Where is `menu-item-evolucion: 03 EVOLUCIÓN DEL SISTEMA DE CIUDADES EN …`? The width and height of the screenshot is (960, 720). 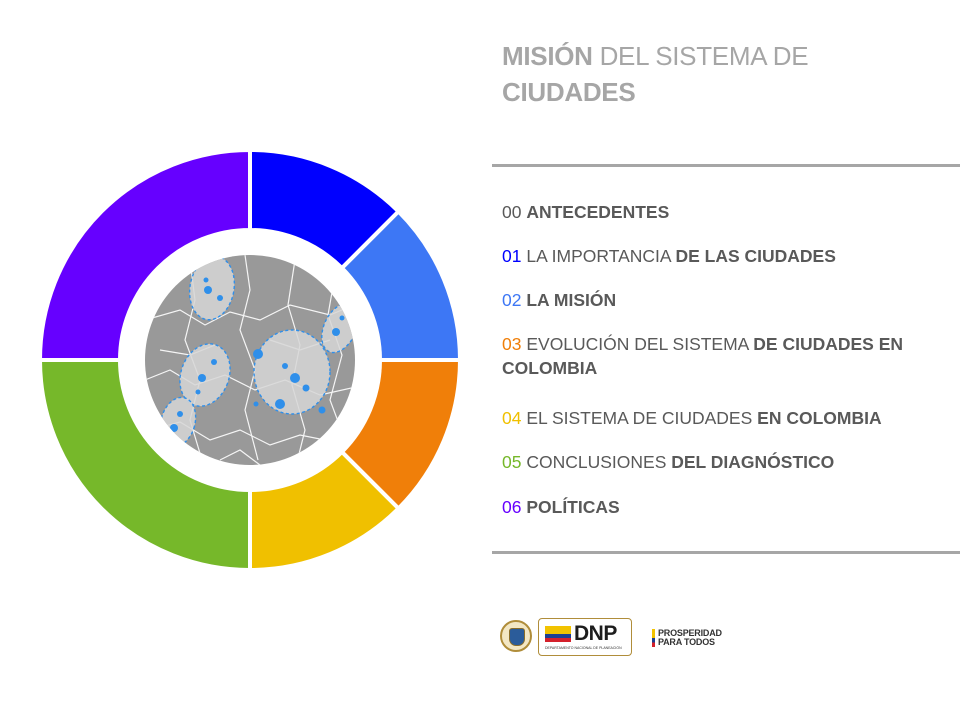
menu-item-evolucion: 03 EVOLUCIÓN DEL SISTEMA DE CIUDADES EN … is located at coordinates (722, 356).